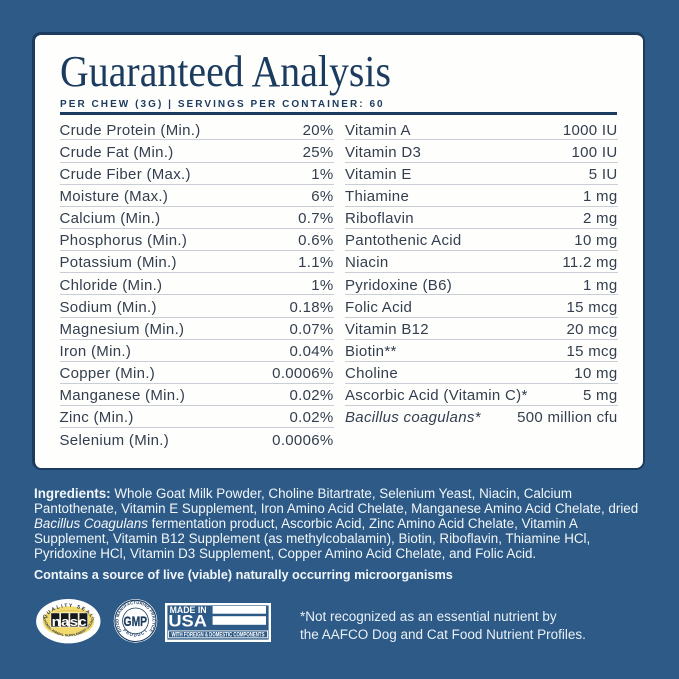 Image resolution: width=679 pixels, height=679 pixels. I want to click on svg-text: MADE IN, so click(188, 610).